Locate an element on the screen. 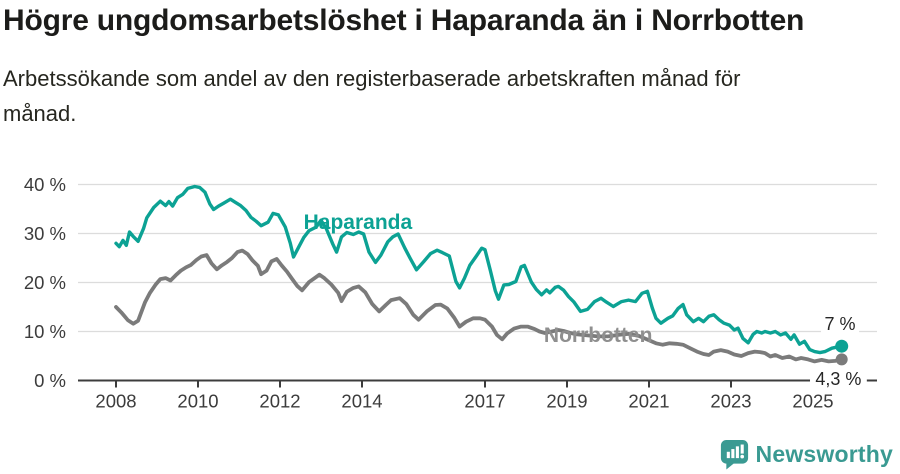 Image resolution: width=900 pixels, height=474 pixels. x-tick-label: 2008 is located at coordinates (115, 401).